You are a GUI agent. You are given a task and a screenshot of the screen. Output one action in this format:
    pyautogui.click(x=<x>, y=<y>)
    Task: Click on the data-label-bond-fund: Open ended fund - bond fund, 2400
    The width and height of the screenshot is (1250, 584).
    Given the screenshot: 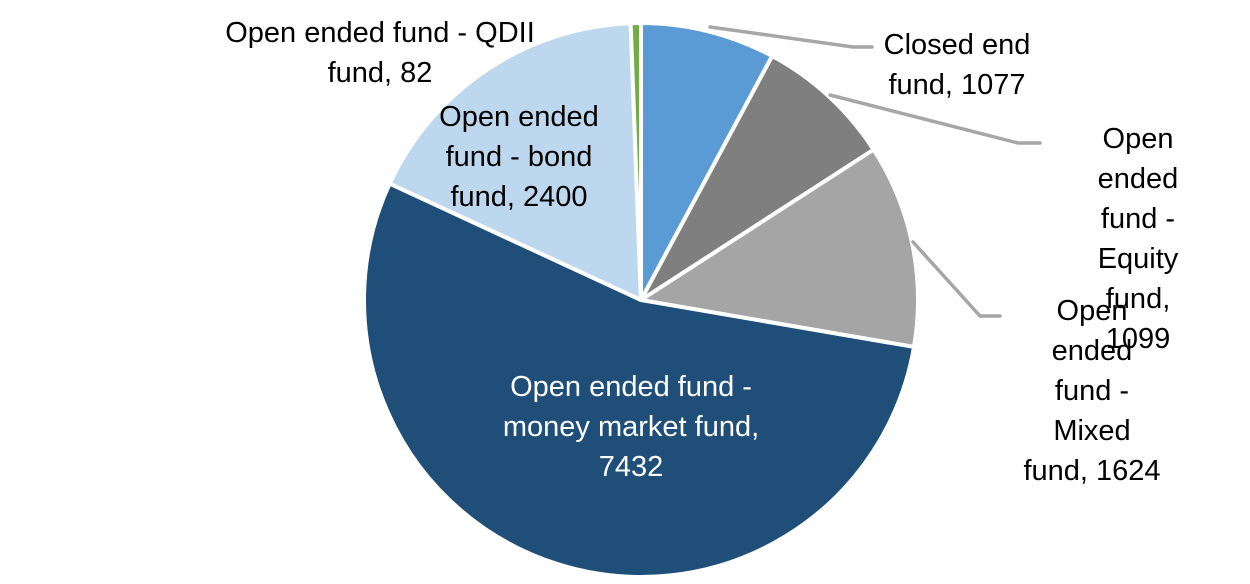 What is the action you would take?
    pyautogui.click(x=519, y=157)
    